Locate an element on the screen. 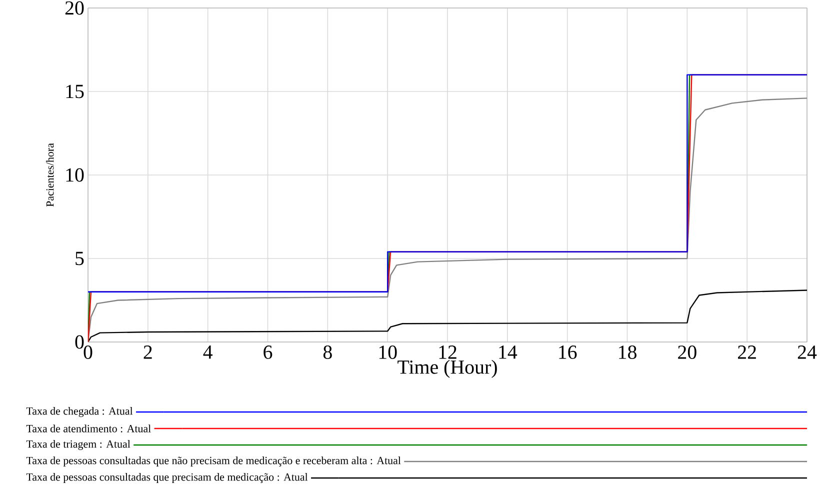 The height and width of the screenshot is (492, 823). x-tick-label: 18 is located at coordinates (627, 352).